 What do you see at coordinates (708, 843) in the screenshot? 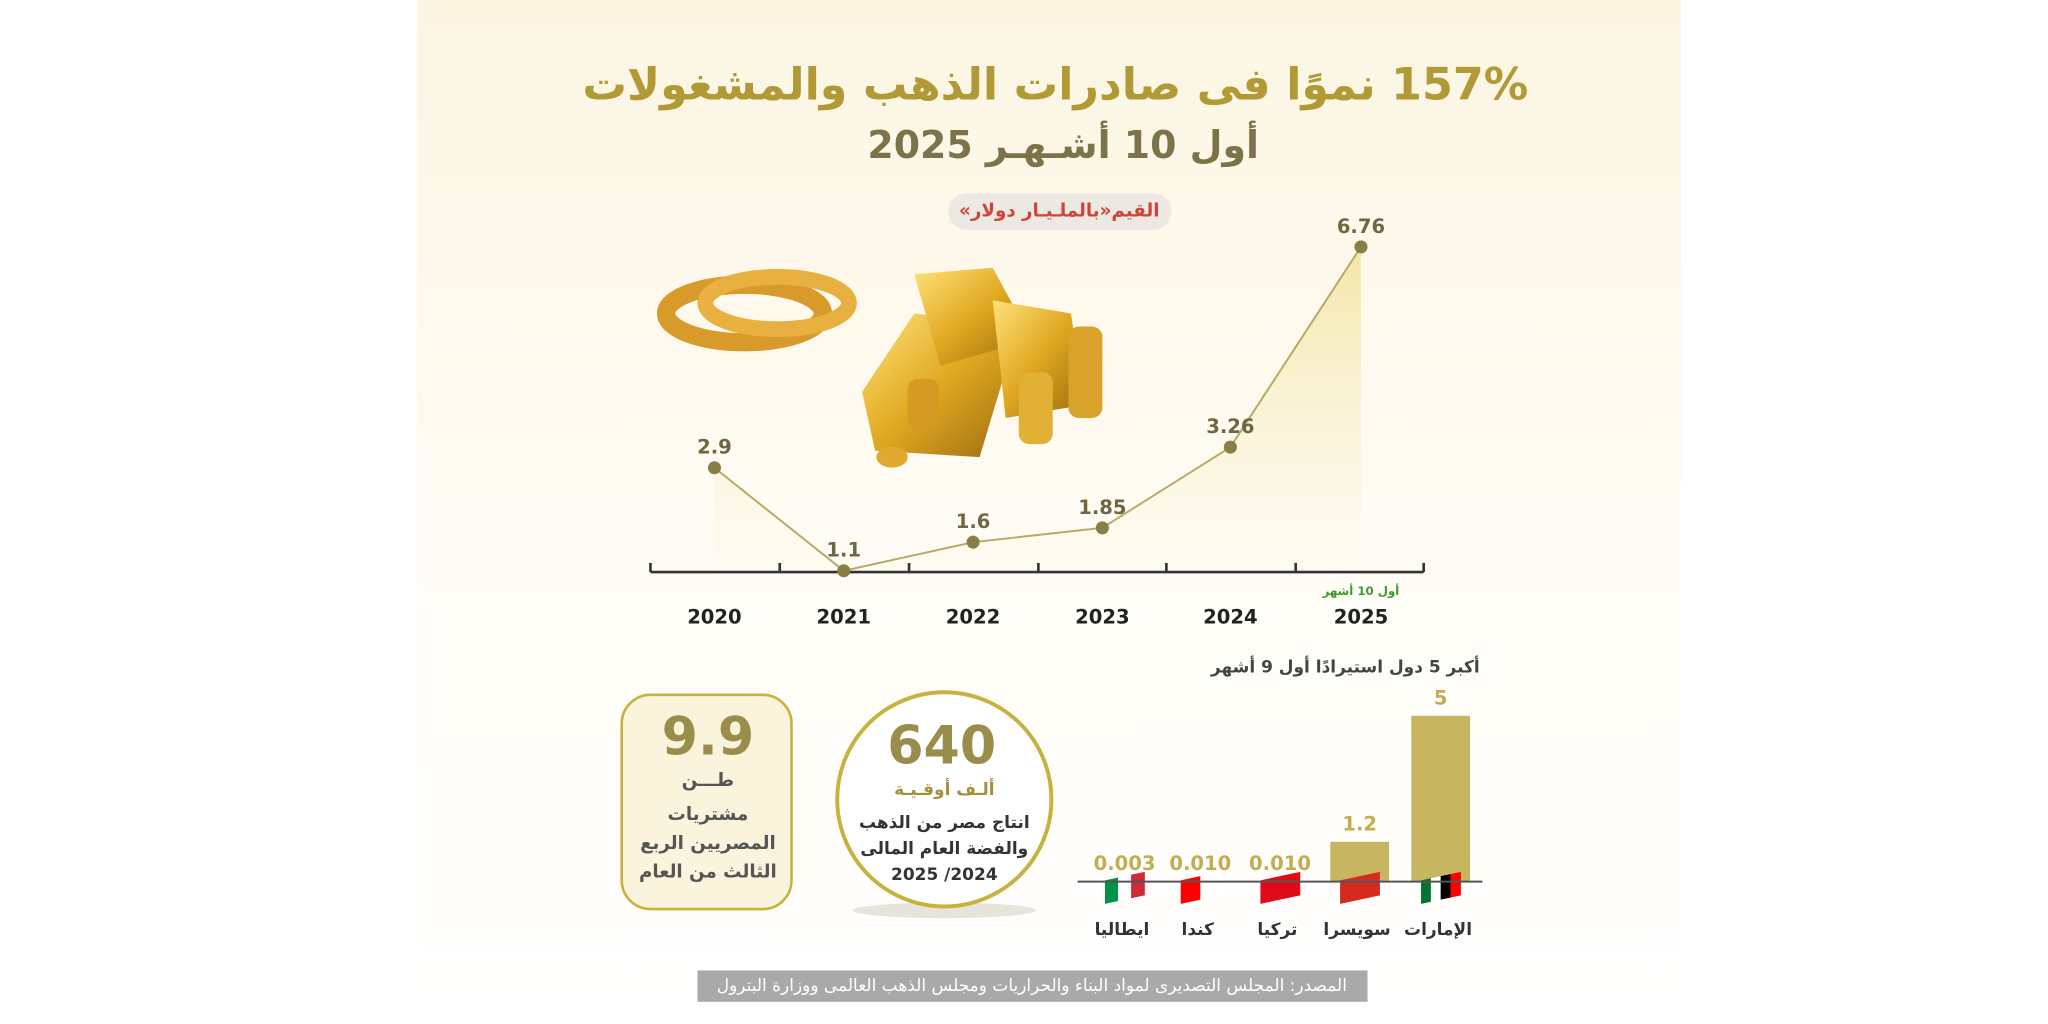
I see `purchases-line: المصريين الربع` at bounding box center [708, 843].